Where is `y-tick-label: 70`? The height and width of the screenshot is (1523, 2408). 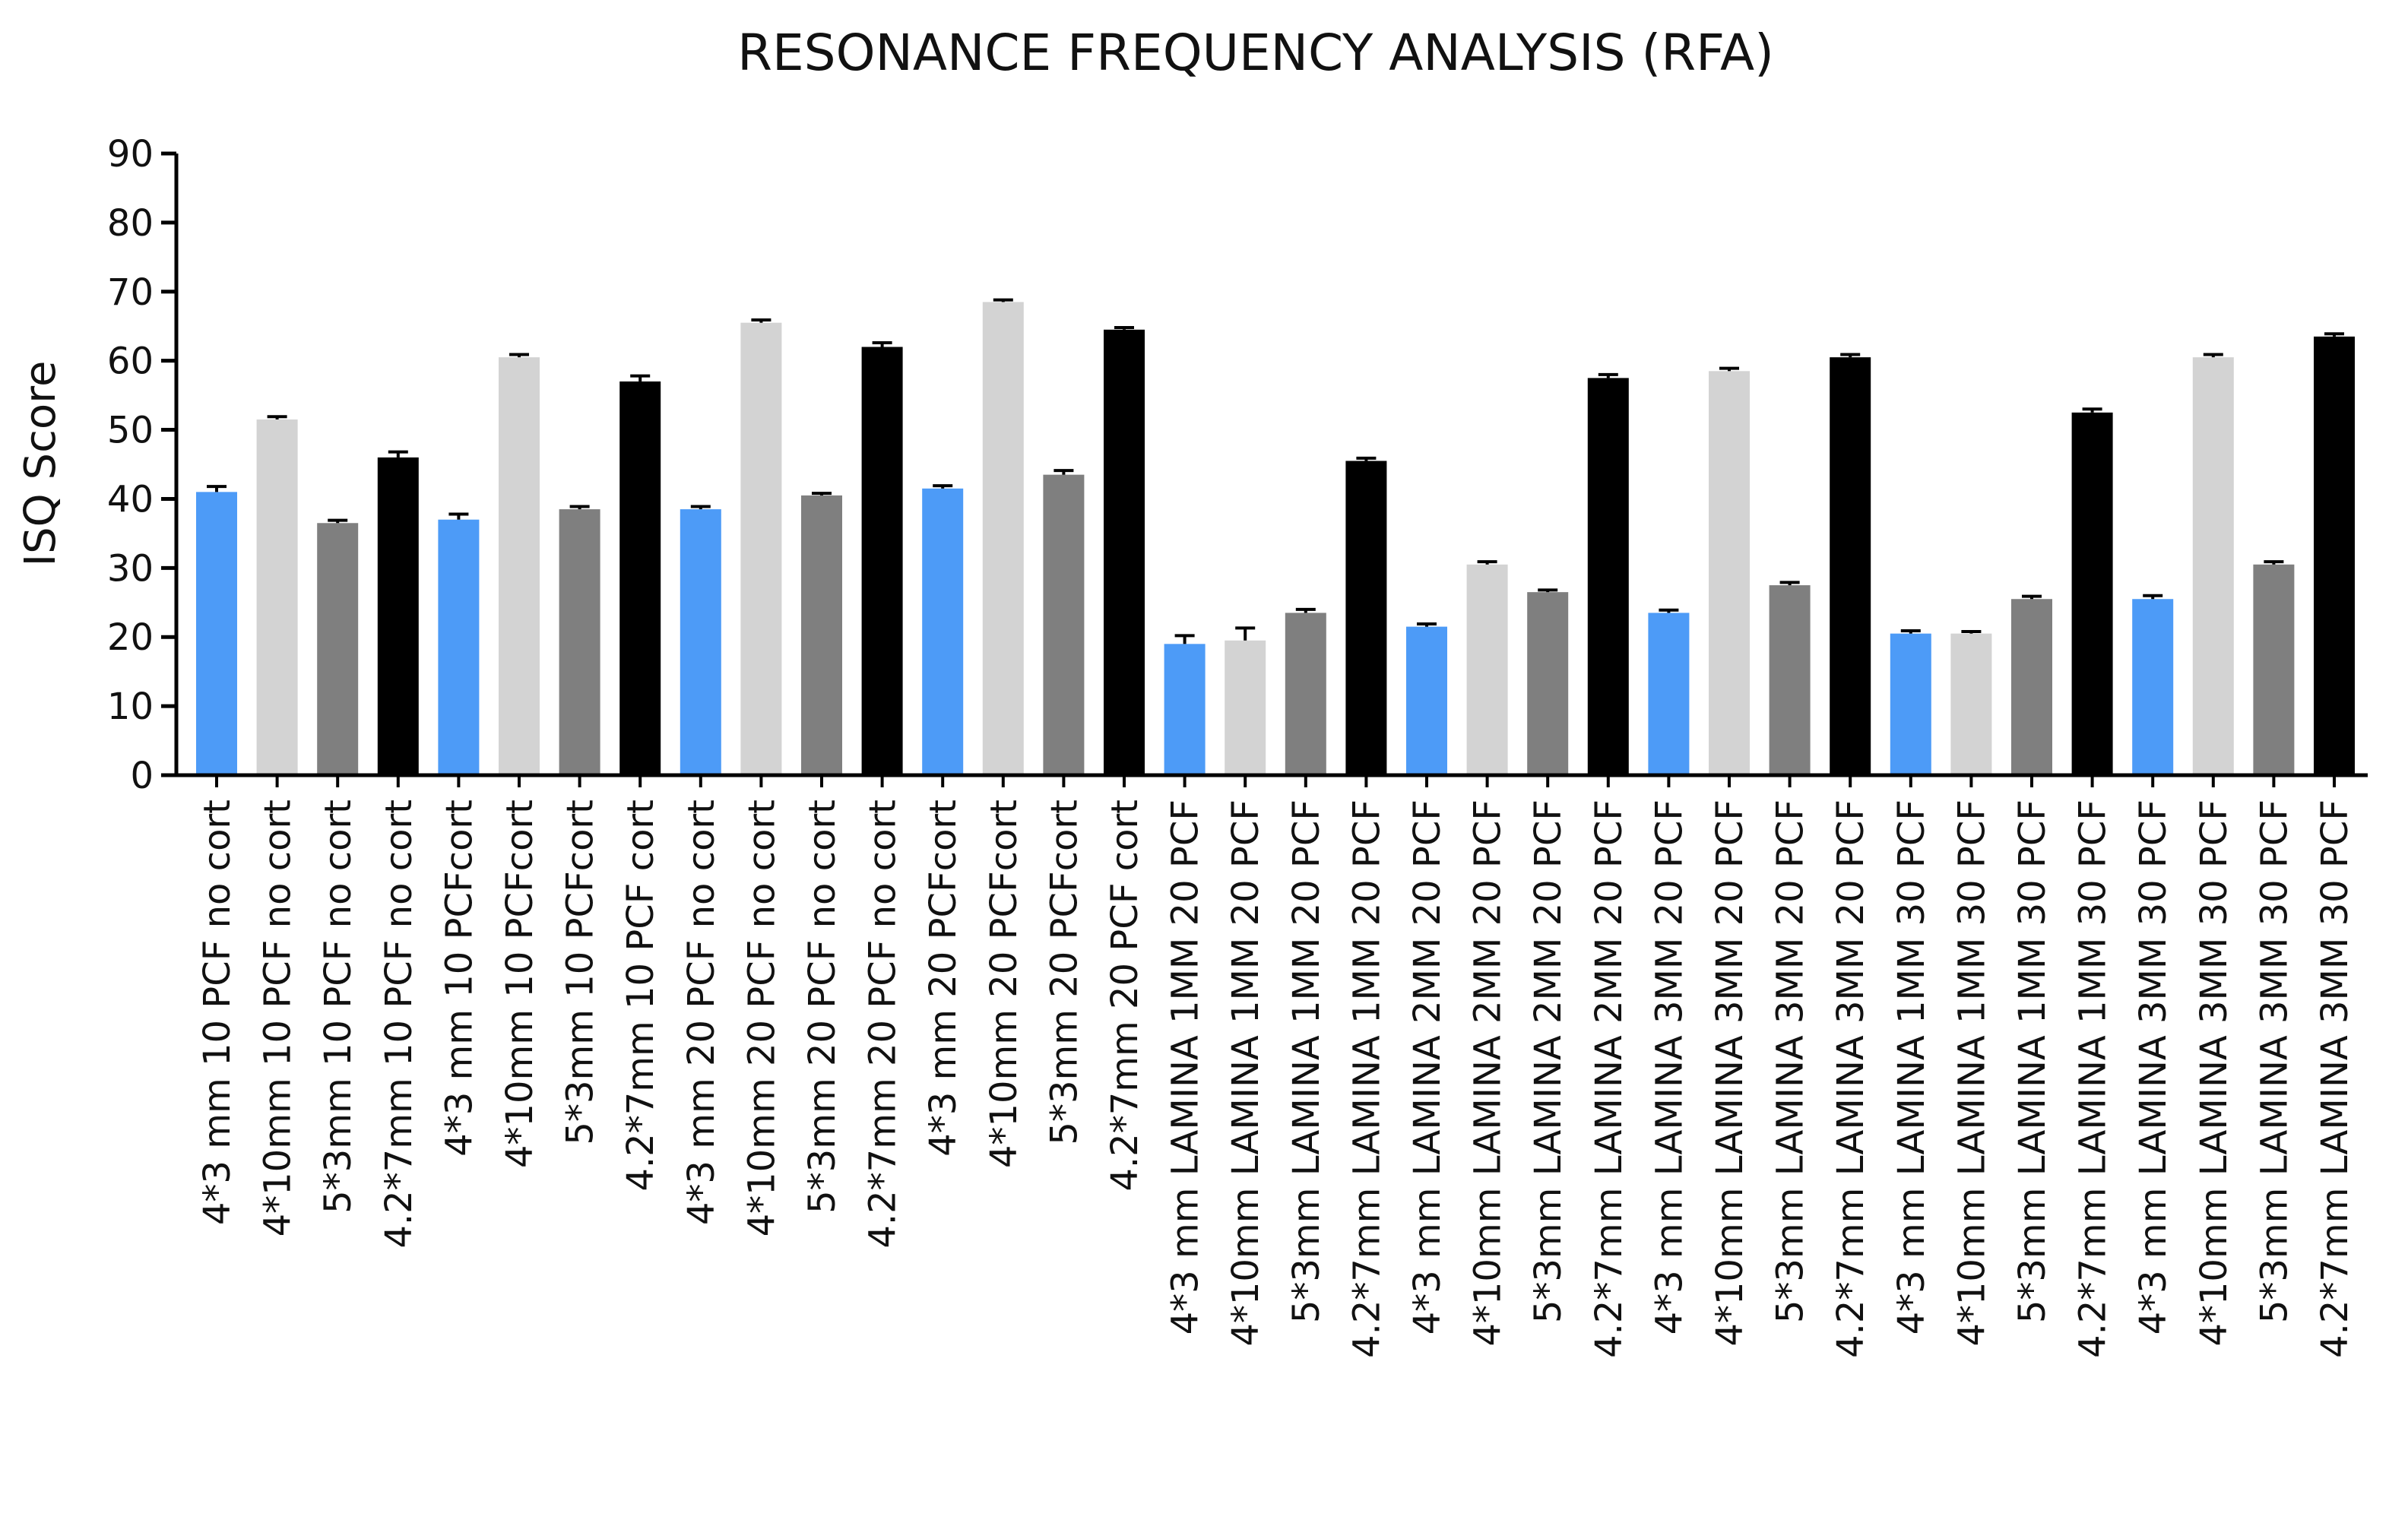 y-tick-label: 70 is located at coordinates (130, 293).